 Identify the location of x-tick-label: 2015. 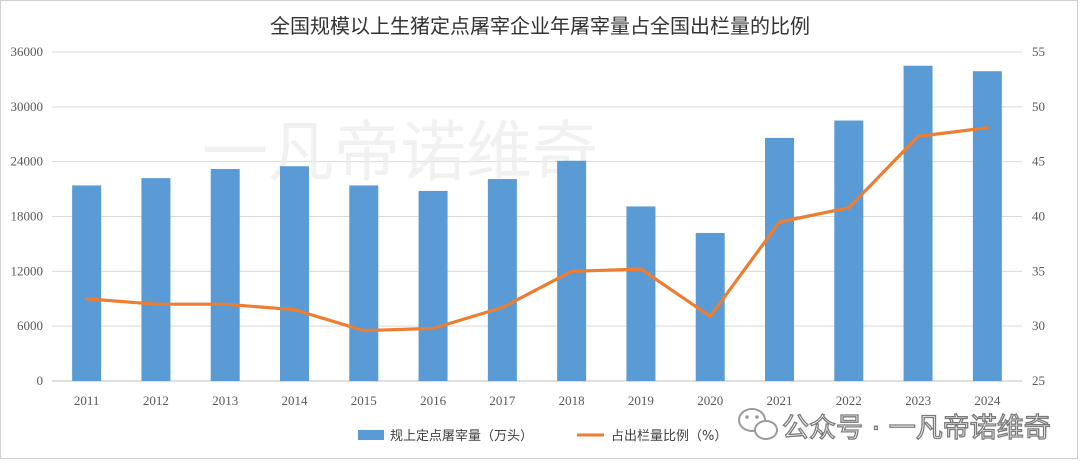
(364, 400).